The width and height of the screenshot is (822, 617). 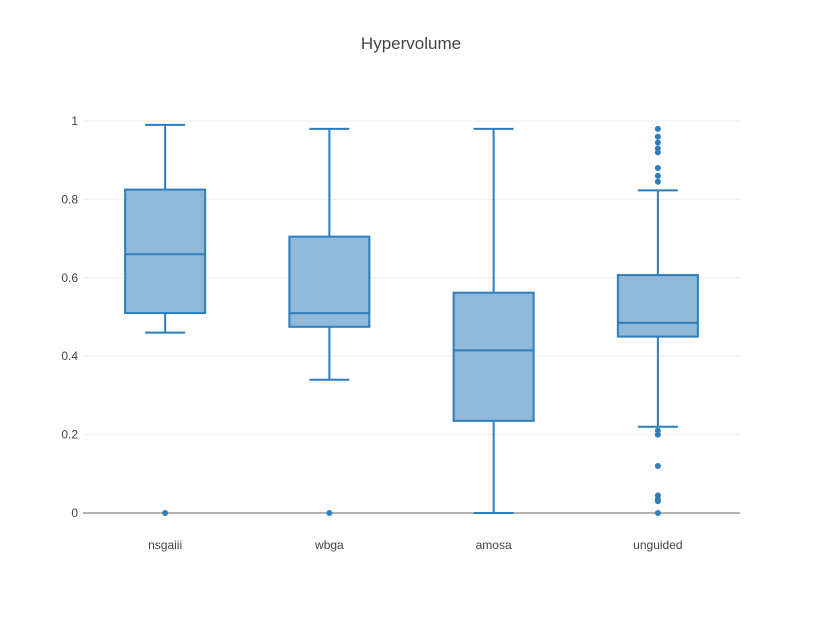 I want to click on y-tick-label: 0.8, so click(x=69, y=199).